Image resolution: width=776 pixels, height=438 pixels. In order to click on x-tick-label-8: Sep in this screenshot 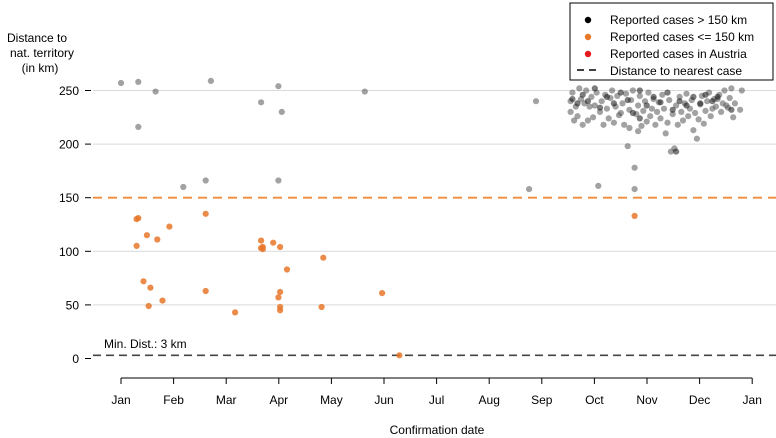, I will do `click(542, 400)`.